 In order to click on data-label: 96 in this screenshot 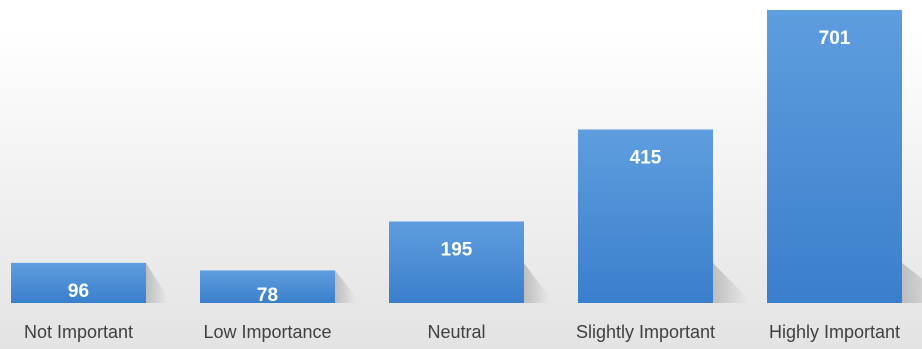, I will do `click(78, 291)`.